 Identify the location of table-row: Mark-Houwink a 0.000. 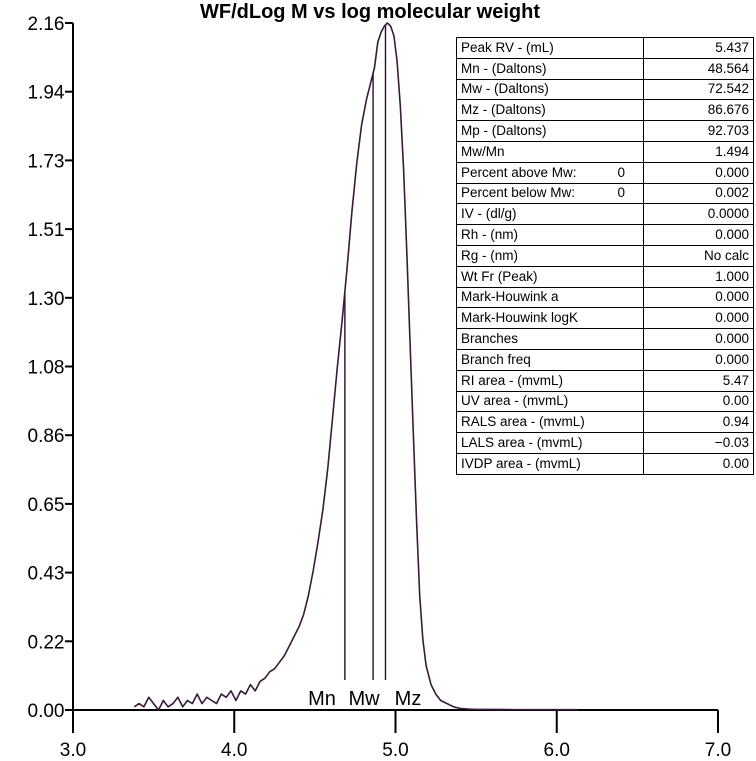
(605, 297).